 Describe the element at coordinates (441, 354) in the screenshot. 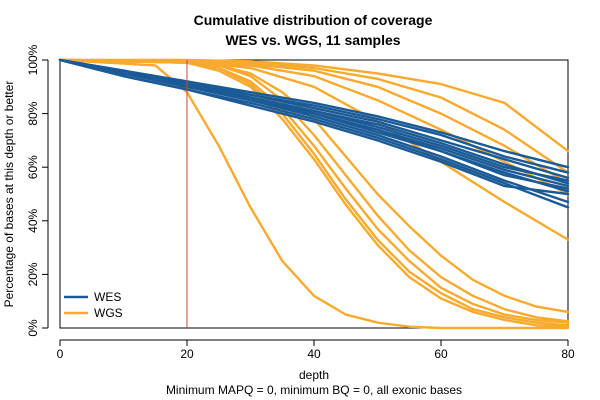

I see `x-tick-label: 60` at that location.